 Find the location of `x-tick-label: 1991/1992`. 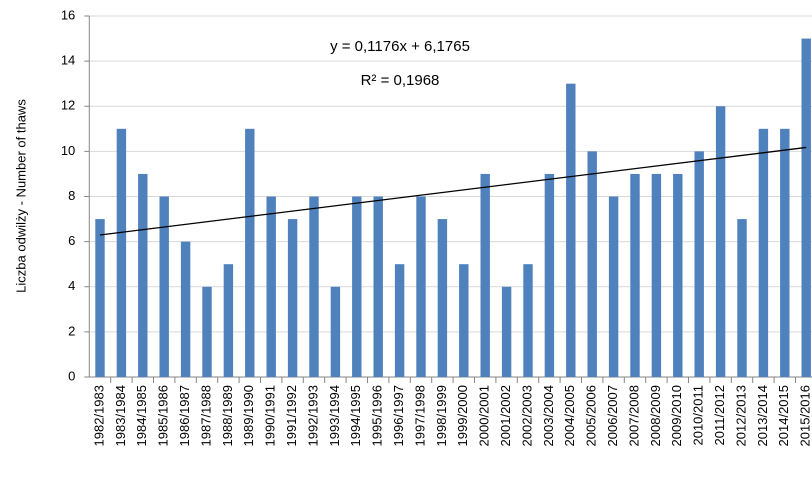

x-tick-label: 1991/1992 is located at coordinates (291, 415).